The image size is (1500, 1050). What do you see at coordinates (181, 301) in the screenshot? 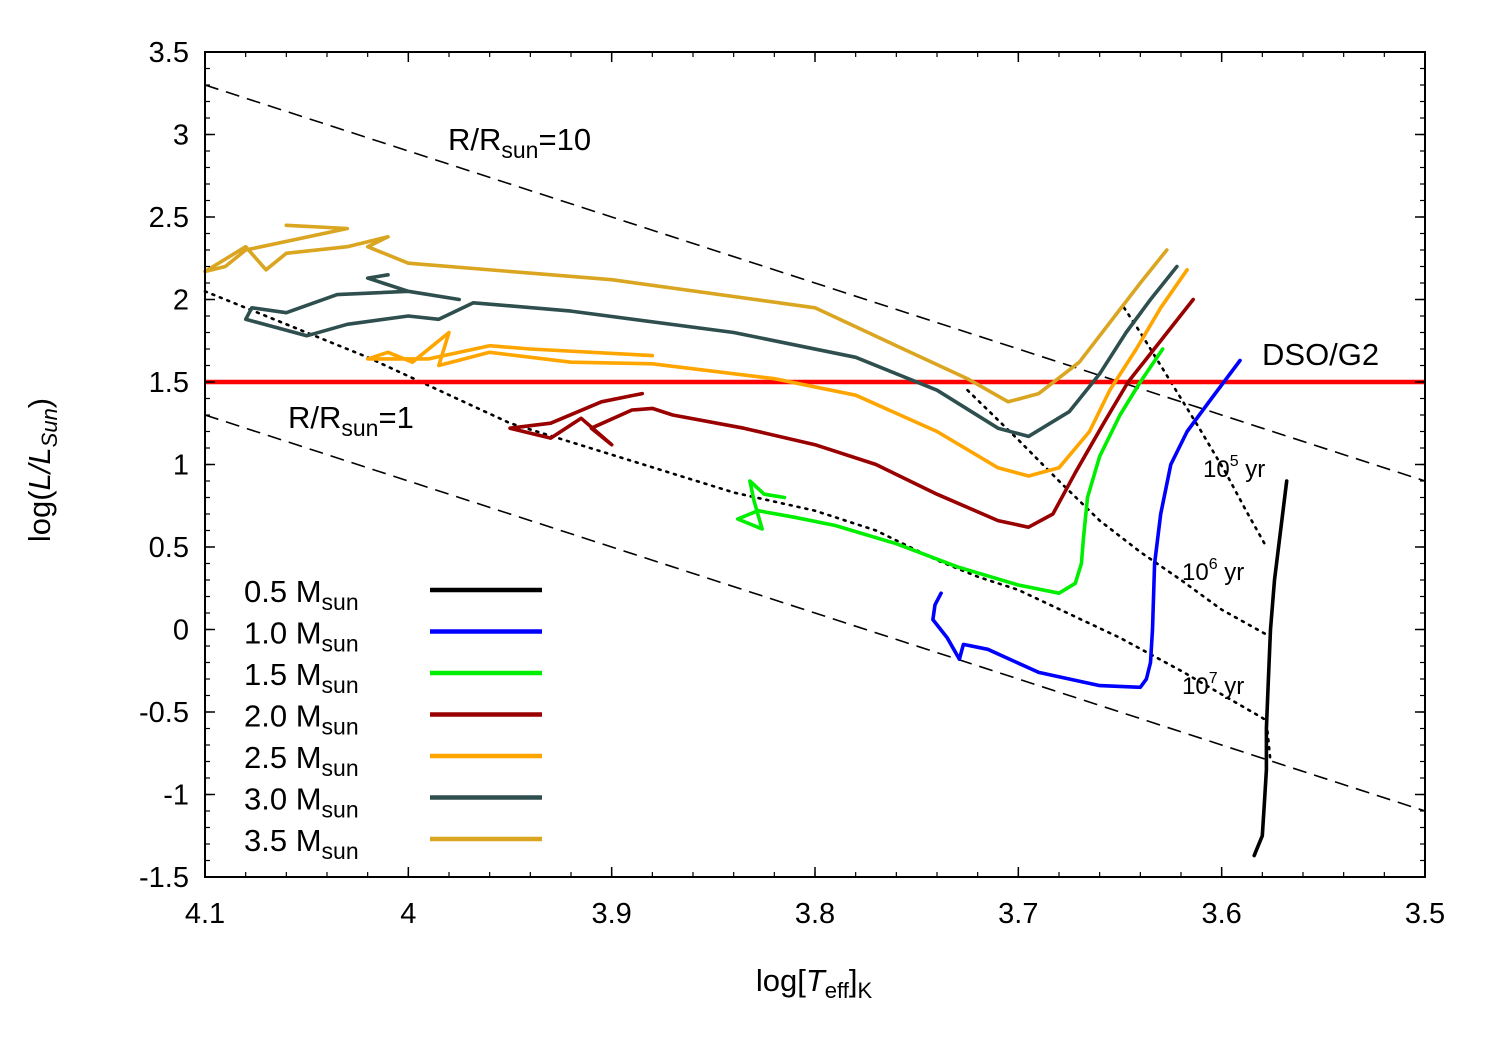
I see `y-tick-label: 2` at bounding box center [181, 301].